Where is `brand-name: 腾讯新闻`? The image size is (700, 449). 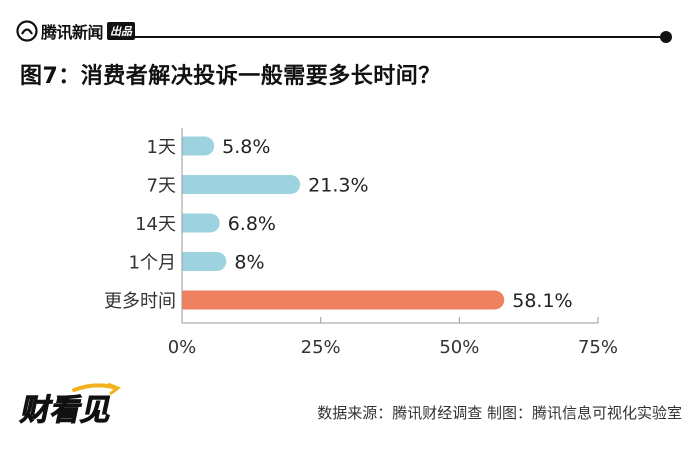
brand-name: 腾讯新闻 is located at coordinates (72, 32).